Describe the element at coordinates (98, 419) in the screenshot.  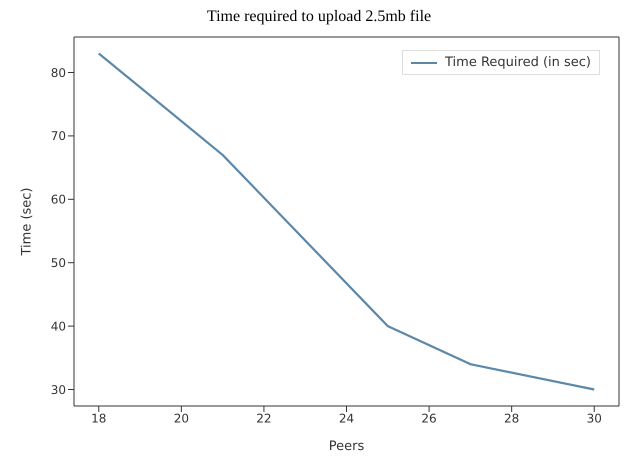
I see `x-tick-label: 18` at that location.